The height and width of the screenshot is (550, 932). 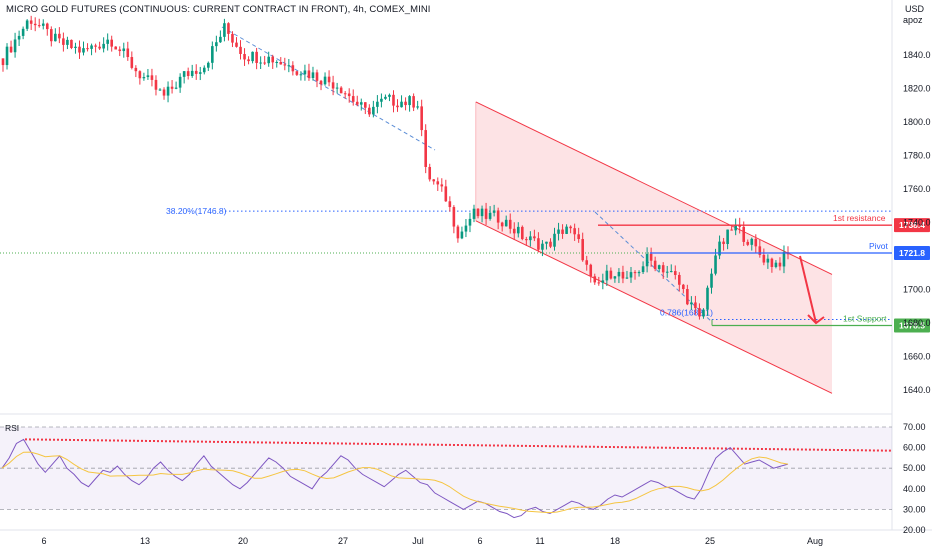 I want to click on arrow-head, so click(x=816, y=319).